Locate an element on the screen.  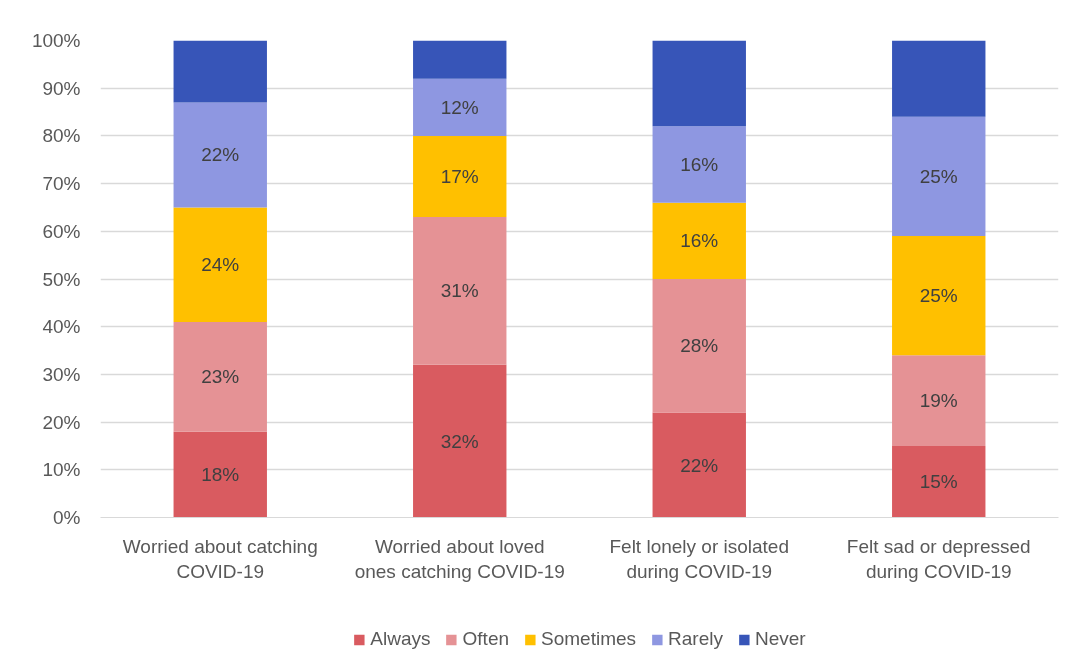
data-label: 12% is located at coordinates (459, 107).